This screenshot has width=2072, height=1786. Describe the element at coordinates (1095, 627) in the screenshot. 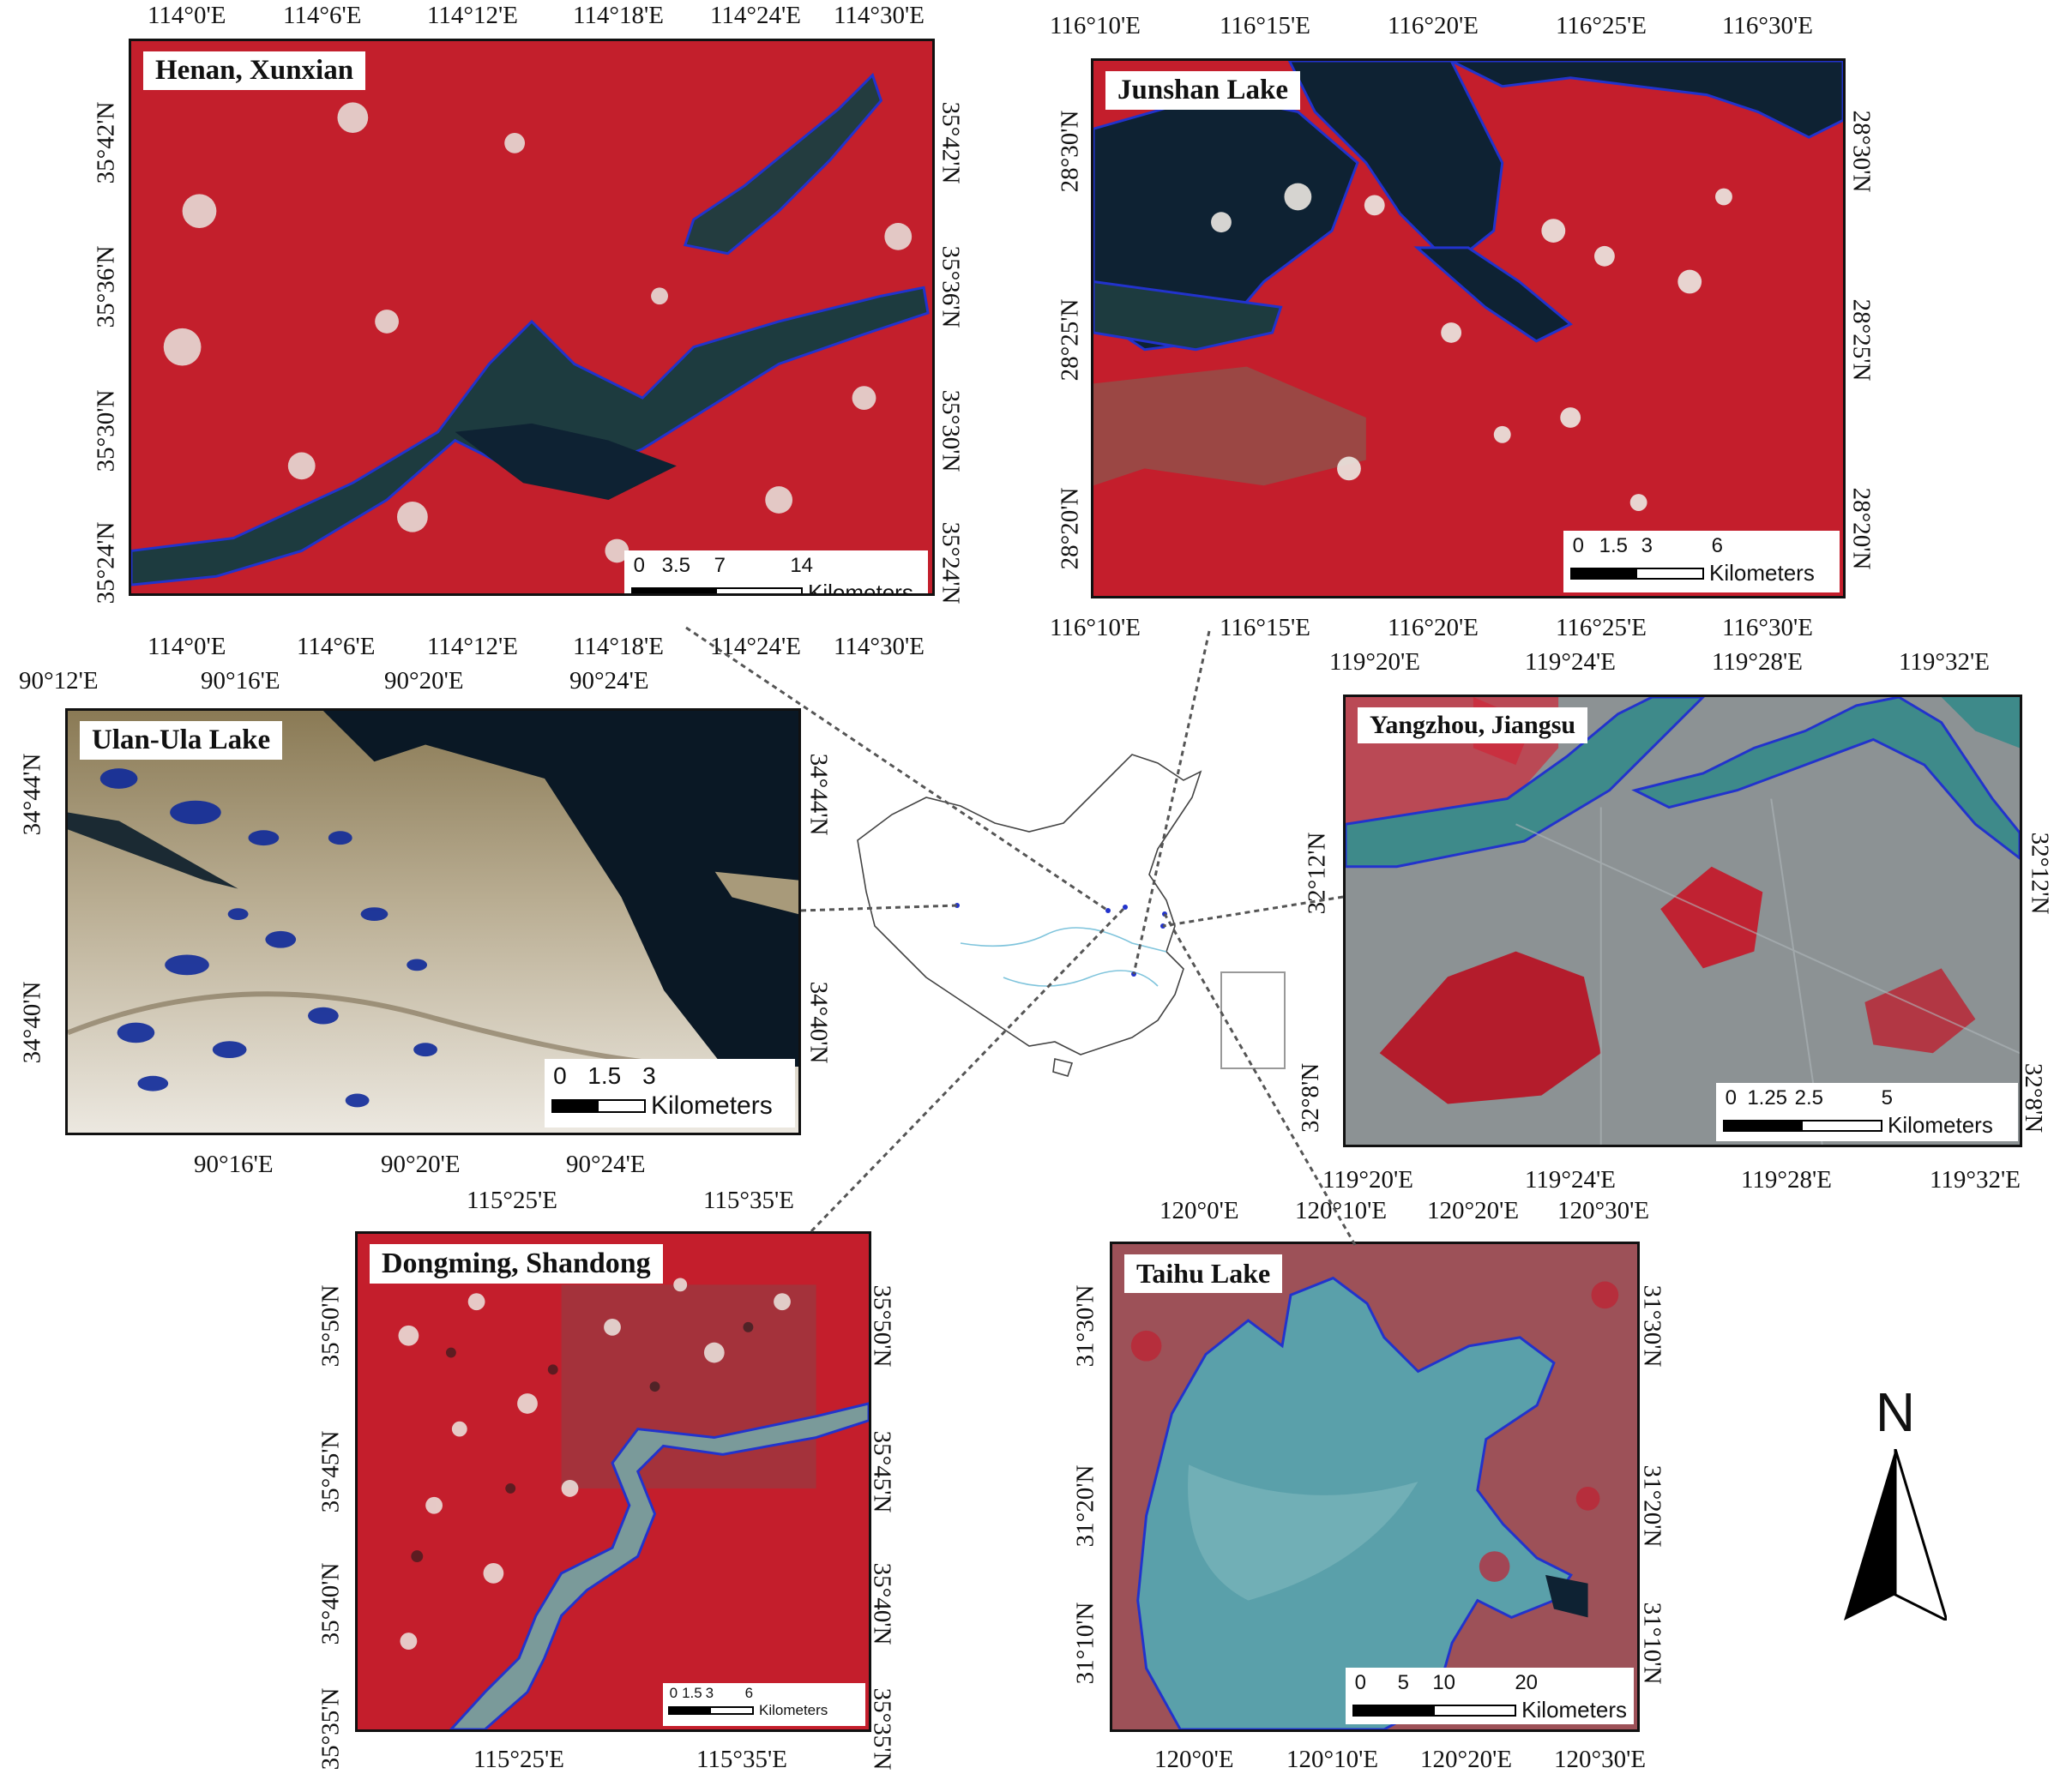

I see `tick-bottom: 116°10'E` at that location.